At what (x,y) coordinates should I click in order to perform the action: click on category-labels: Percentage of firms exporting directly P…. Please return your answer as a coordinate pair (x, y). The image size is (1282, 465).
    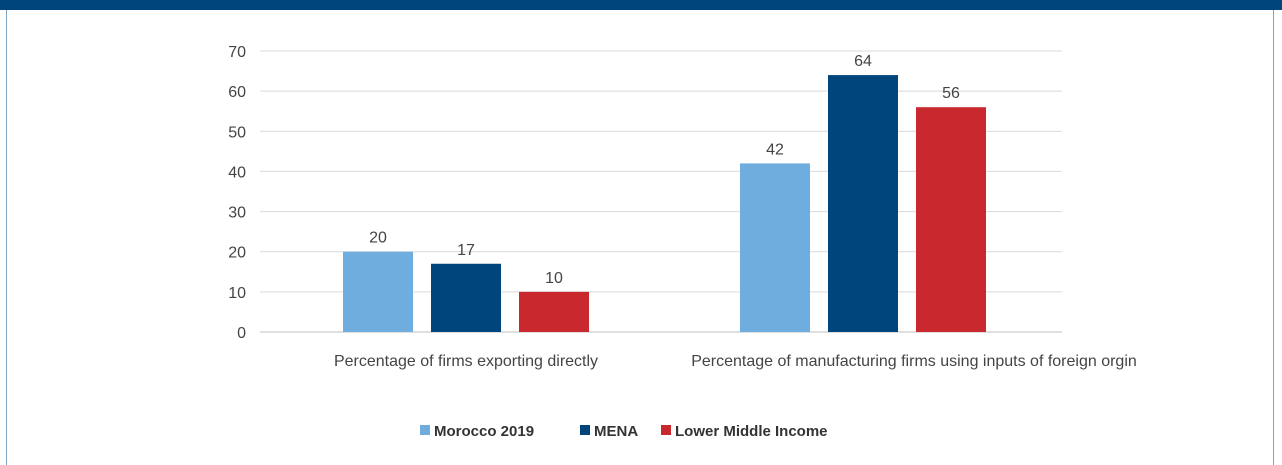
    Looking at the image, I should click on (735, 361).